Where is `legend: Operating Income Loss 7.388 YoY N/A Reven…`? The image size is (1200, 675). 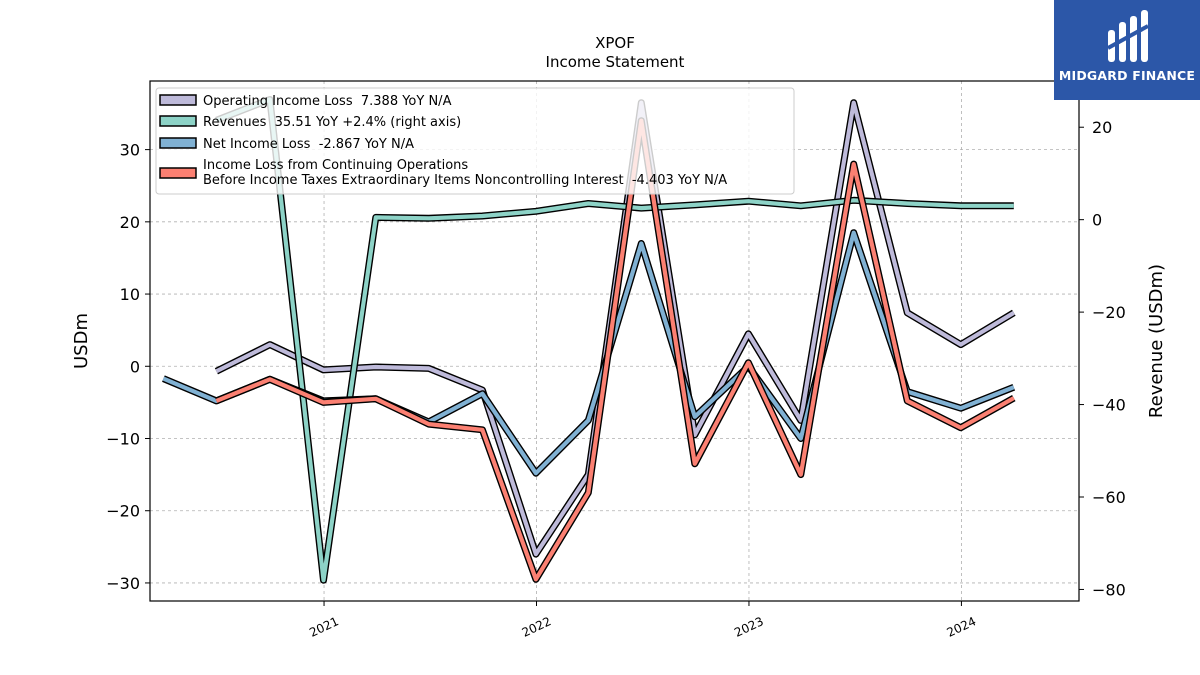 legend: Operating Income Loss 7.388 YoY N/A Reven… is located at coordinates (475, 141).